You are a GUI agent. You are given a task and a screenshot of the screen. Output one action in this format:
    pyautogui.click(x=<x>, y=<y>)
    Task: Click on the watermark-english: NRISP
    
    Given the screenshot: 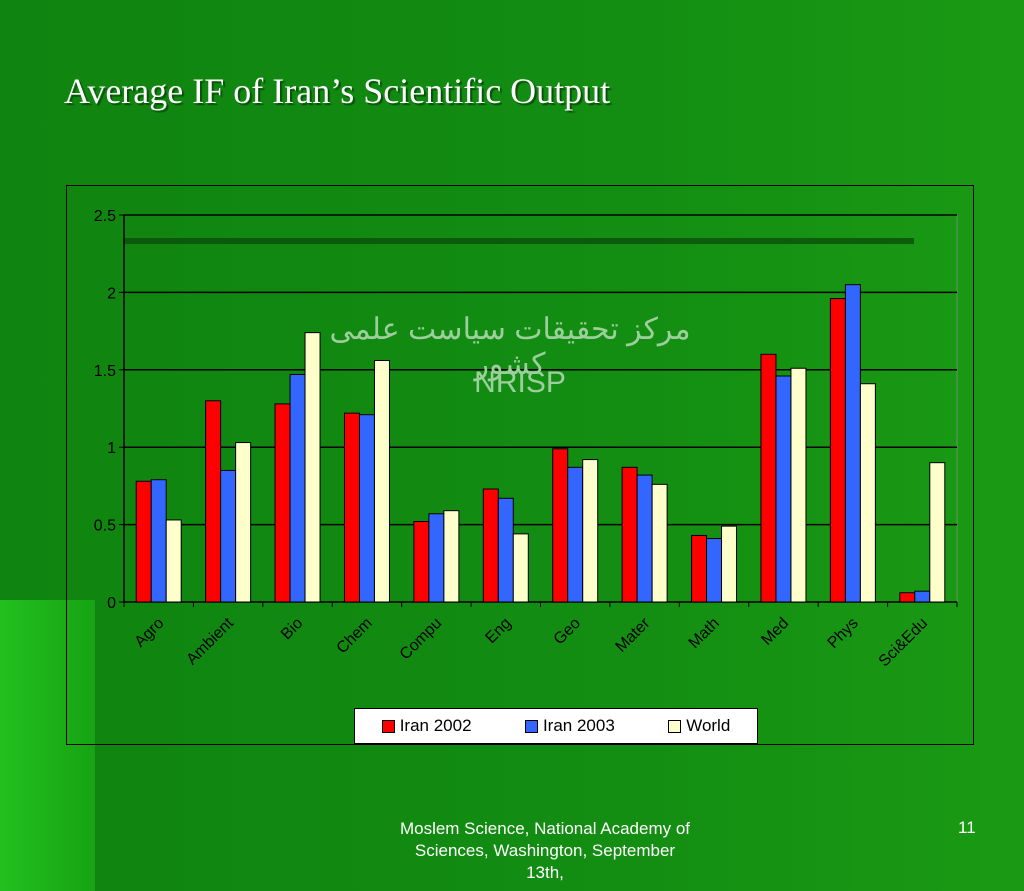 What is the action you would take?
    pyautogui.click(x=520, y=382)
    